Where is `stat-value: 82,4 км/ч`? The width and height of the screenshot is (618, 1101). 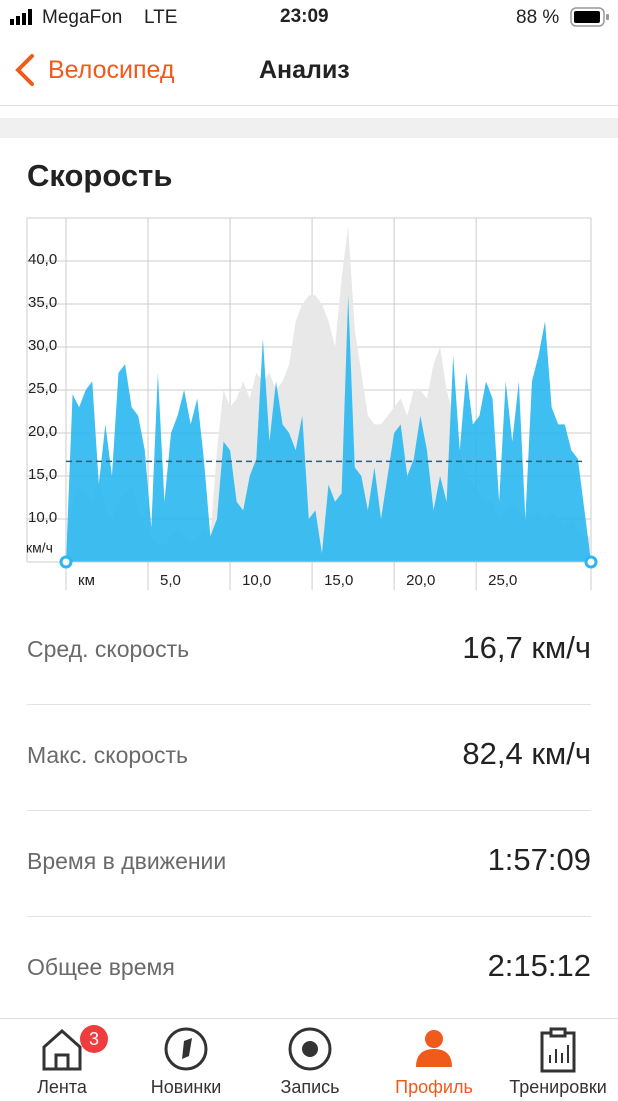
stat-value: 82,4 км/ч is located at coordinates (526, 753).